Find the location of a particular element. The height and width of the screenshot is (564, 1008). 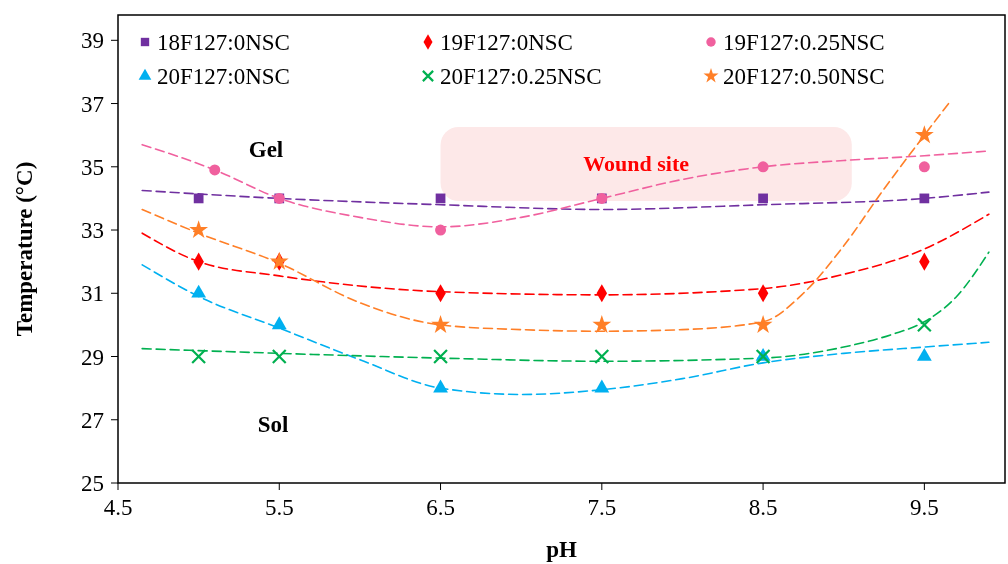

x-tick-label: 7.5 is located at coordinates (602, 507).